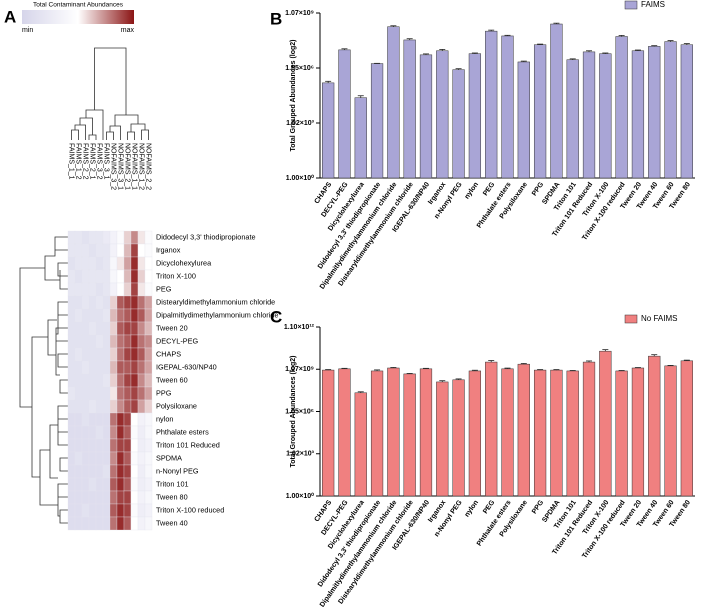 This screenshot has height=607, width=702. Describe the element at coordinates (172, 496) in the screenshot. I see `row-label: Tween 80` at that location.